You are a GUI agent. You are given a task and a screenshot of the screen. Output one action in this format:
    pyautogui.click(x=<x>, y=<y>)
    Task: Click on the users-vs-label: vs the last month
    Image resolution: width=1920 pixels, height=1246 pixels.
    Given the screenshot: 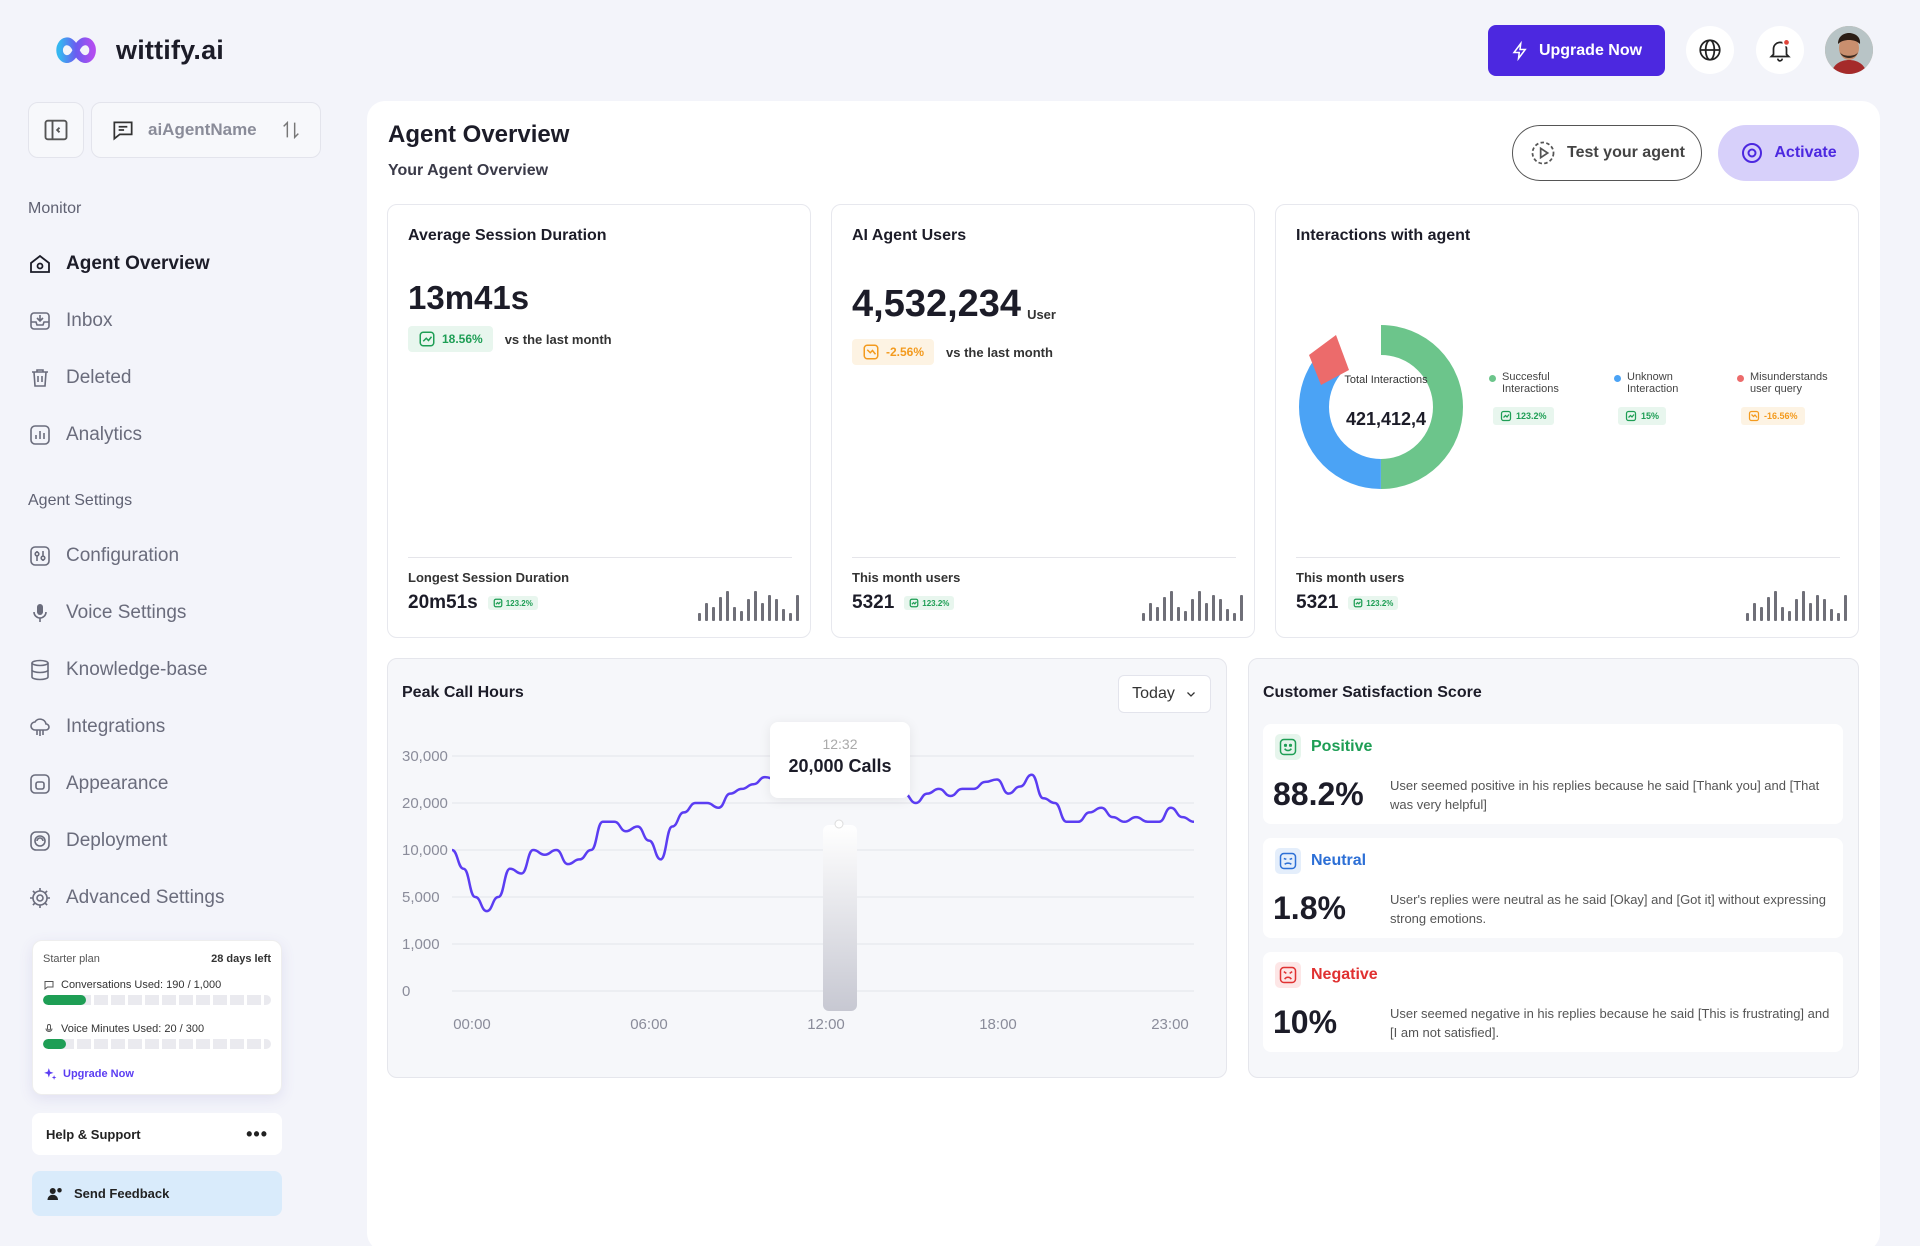 What is the action you would take?
    pyautogui.click(x=999, y=352)
    